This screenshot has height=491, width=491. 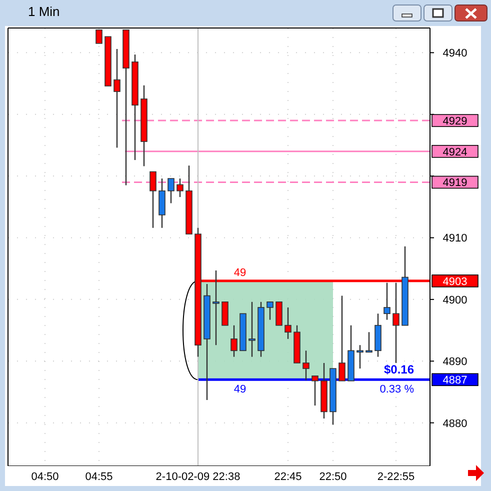 I want to click on chart-title: 1 Min, so click(x=44, y=11).